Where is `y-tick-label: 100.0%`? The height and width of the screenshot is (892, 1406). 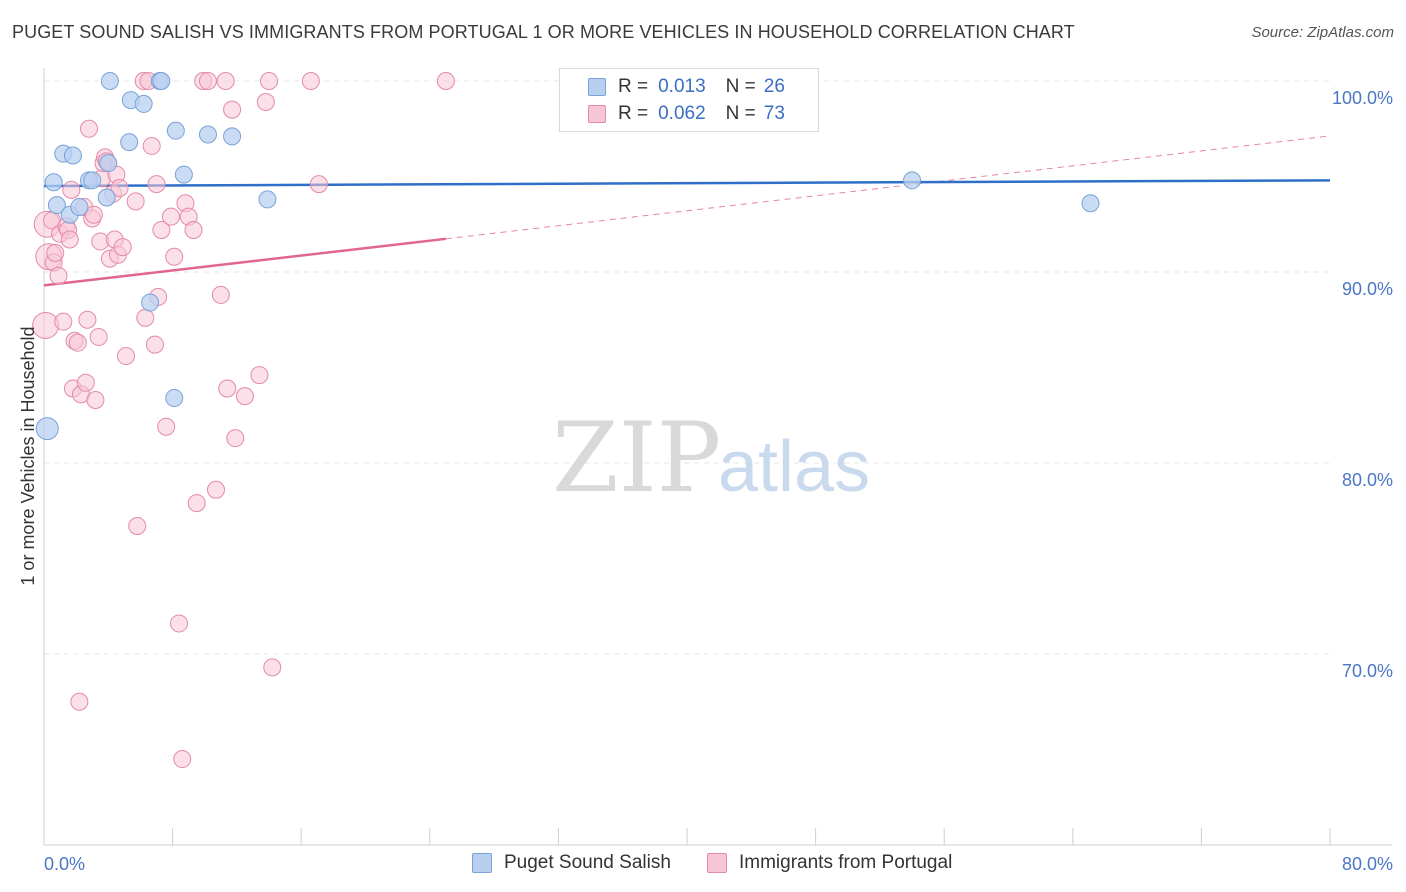 y-tick-label: 100.0% is located at coordinates (1362, 98).